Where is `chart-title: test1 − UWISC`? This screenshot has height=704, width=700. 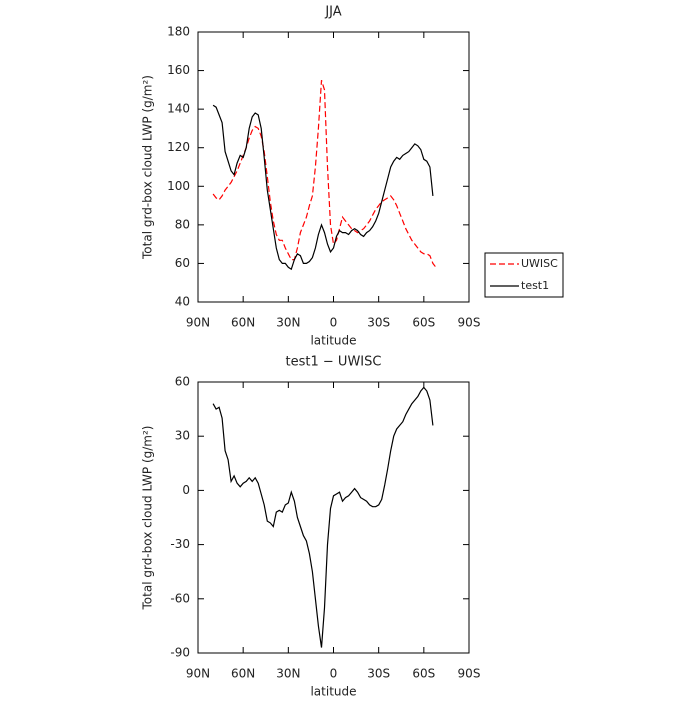 chart-title: test1 − UWISC is located at coordinates (334, 362).